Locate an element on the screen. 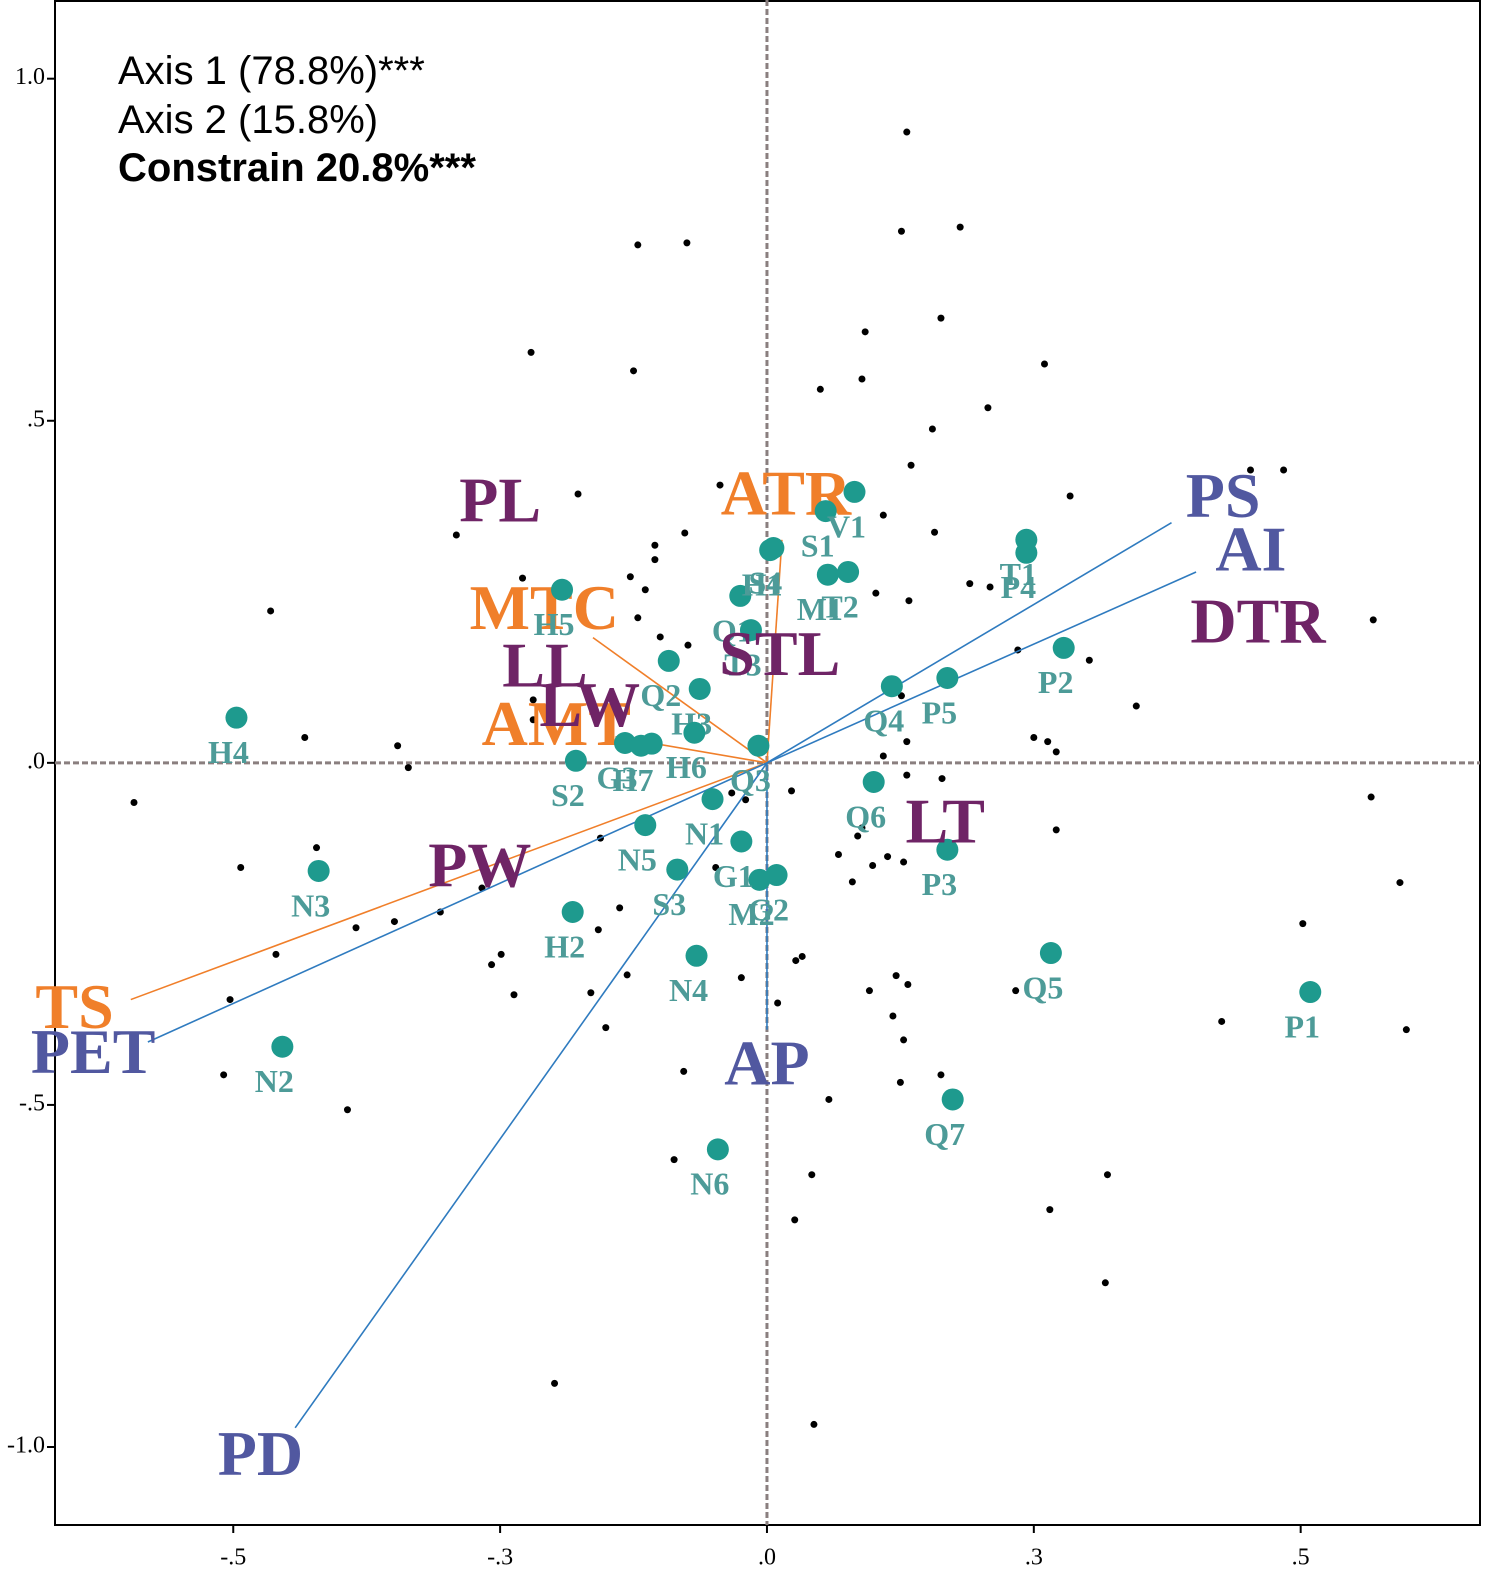 The width and height of the screenshot is (1500, 1588). trait-label: PW is located at coordinates (479, 864).